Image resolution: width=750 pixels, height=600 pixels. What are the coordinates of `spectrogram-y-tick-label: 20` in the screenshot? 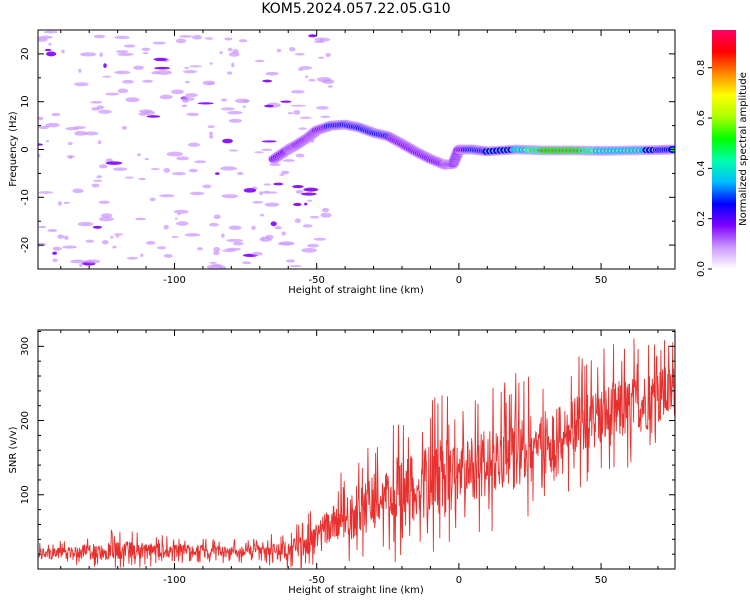 It's located at (25, 54).